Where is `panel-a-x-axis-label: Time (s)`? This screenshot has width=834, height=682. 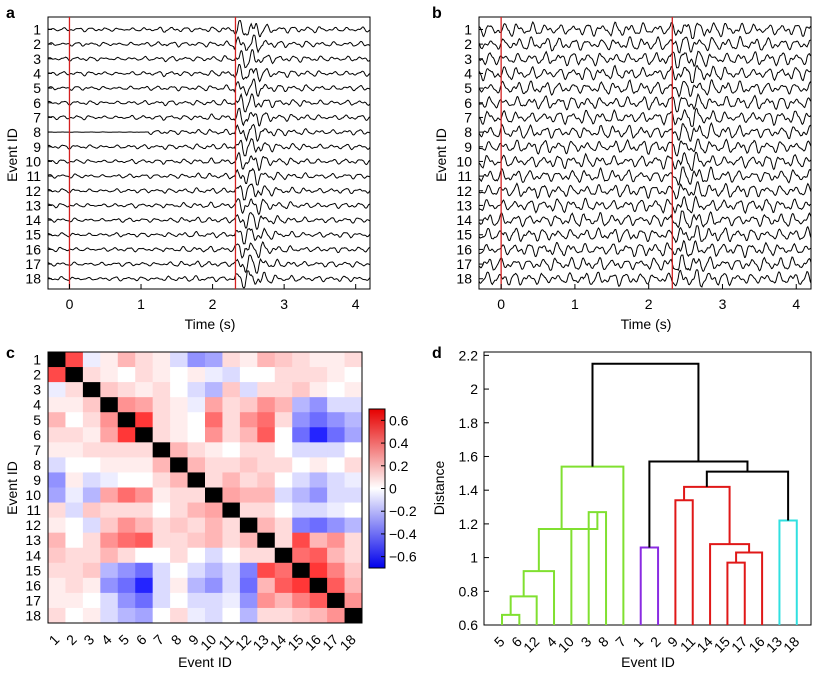
panel-a-x-axis-label: Time (s) is located at coordinates (210, 324).